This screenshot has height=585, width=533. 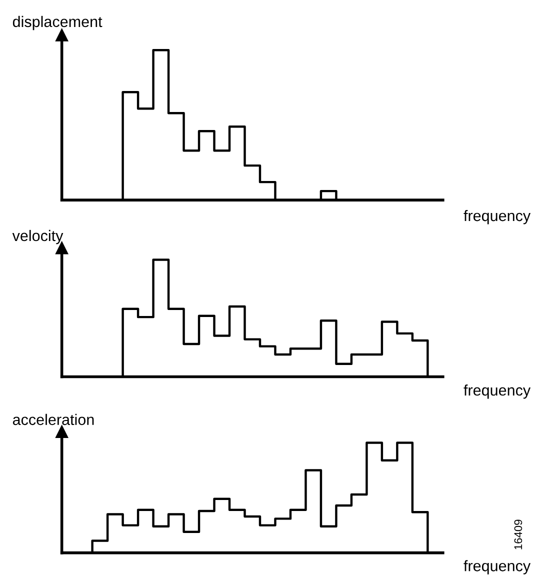 What do you see at coordinates (38, 237) in the screenshot?
I see `y-axis-title: velocity` at bounding box center [38, 237].